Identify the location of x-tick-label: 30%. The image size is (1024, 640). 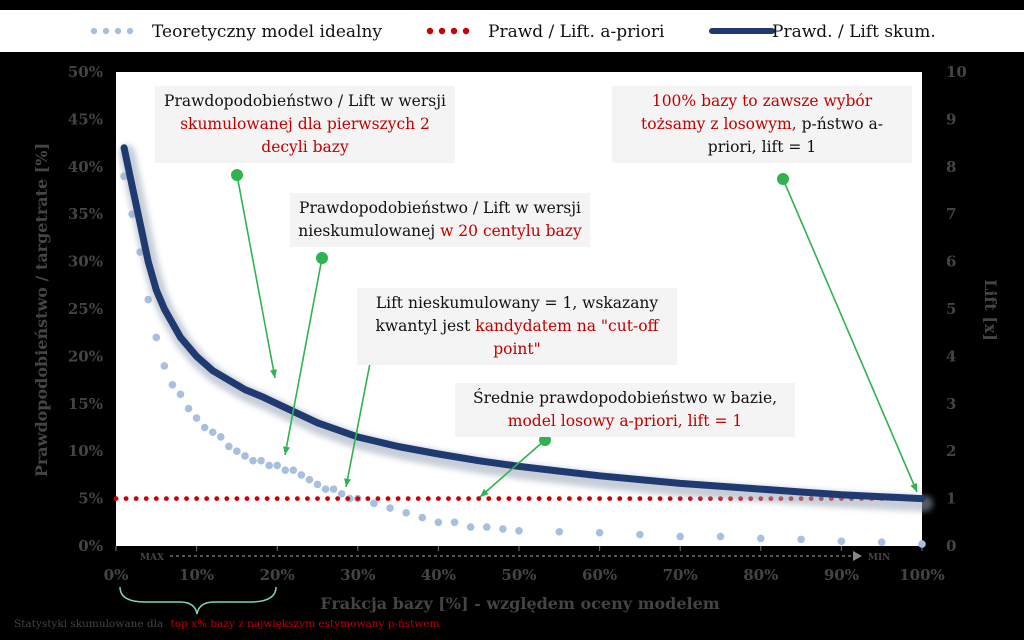
(357, 575).